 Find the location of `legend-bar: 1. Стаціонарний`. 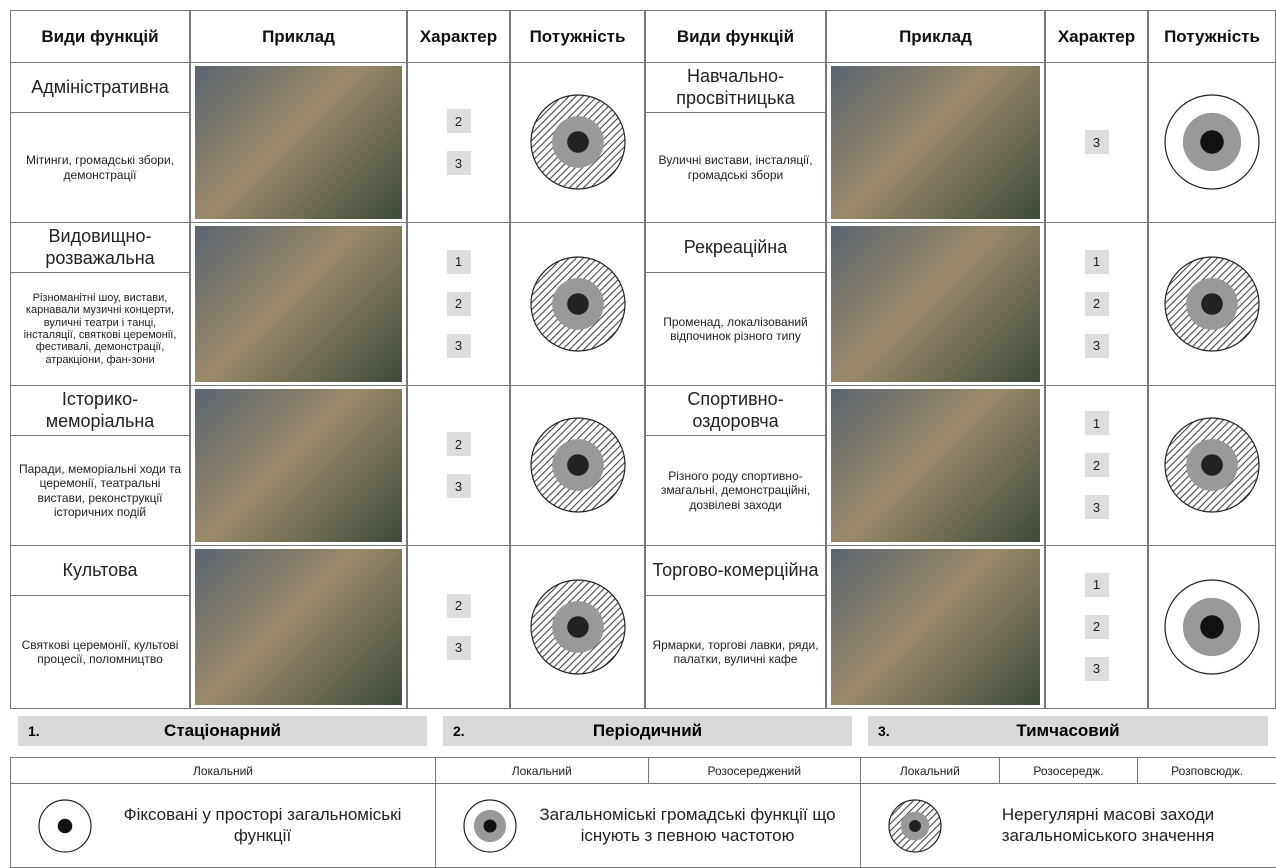

legend-bar: 1. Стаціонарний is located at coordinates (222, 731).